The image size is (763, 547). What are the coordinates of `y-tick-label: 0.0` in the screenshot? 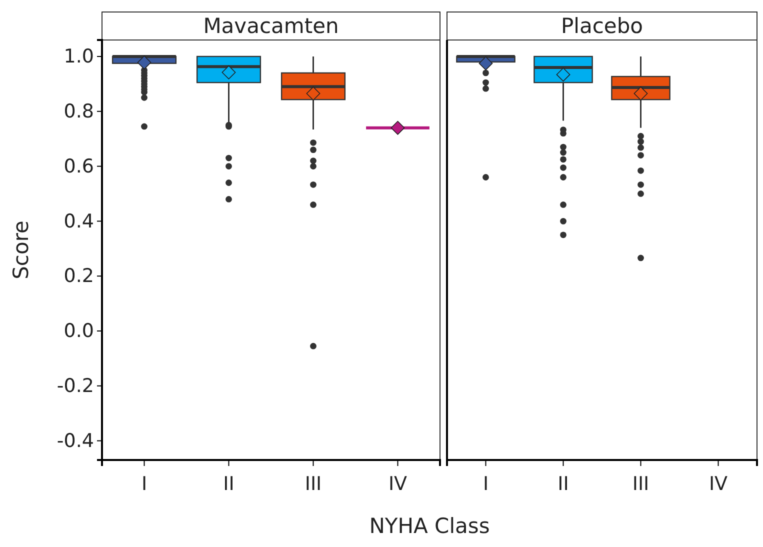 It's located at (79, 331).